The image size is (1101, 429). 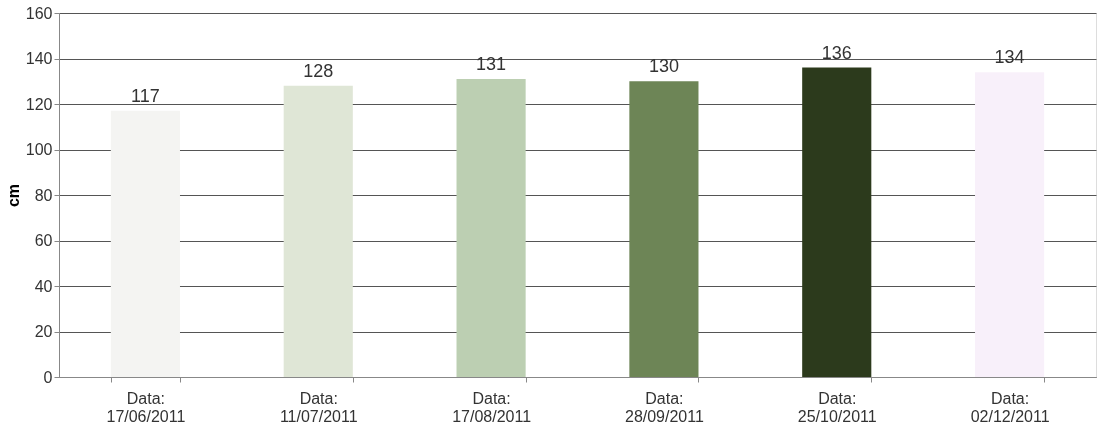 What do you see at coordinates (836, 52) in the screenshot?
I see `data-label: 136` at bounding box center [836, 52].